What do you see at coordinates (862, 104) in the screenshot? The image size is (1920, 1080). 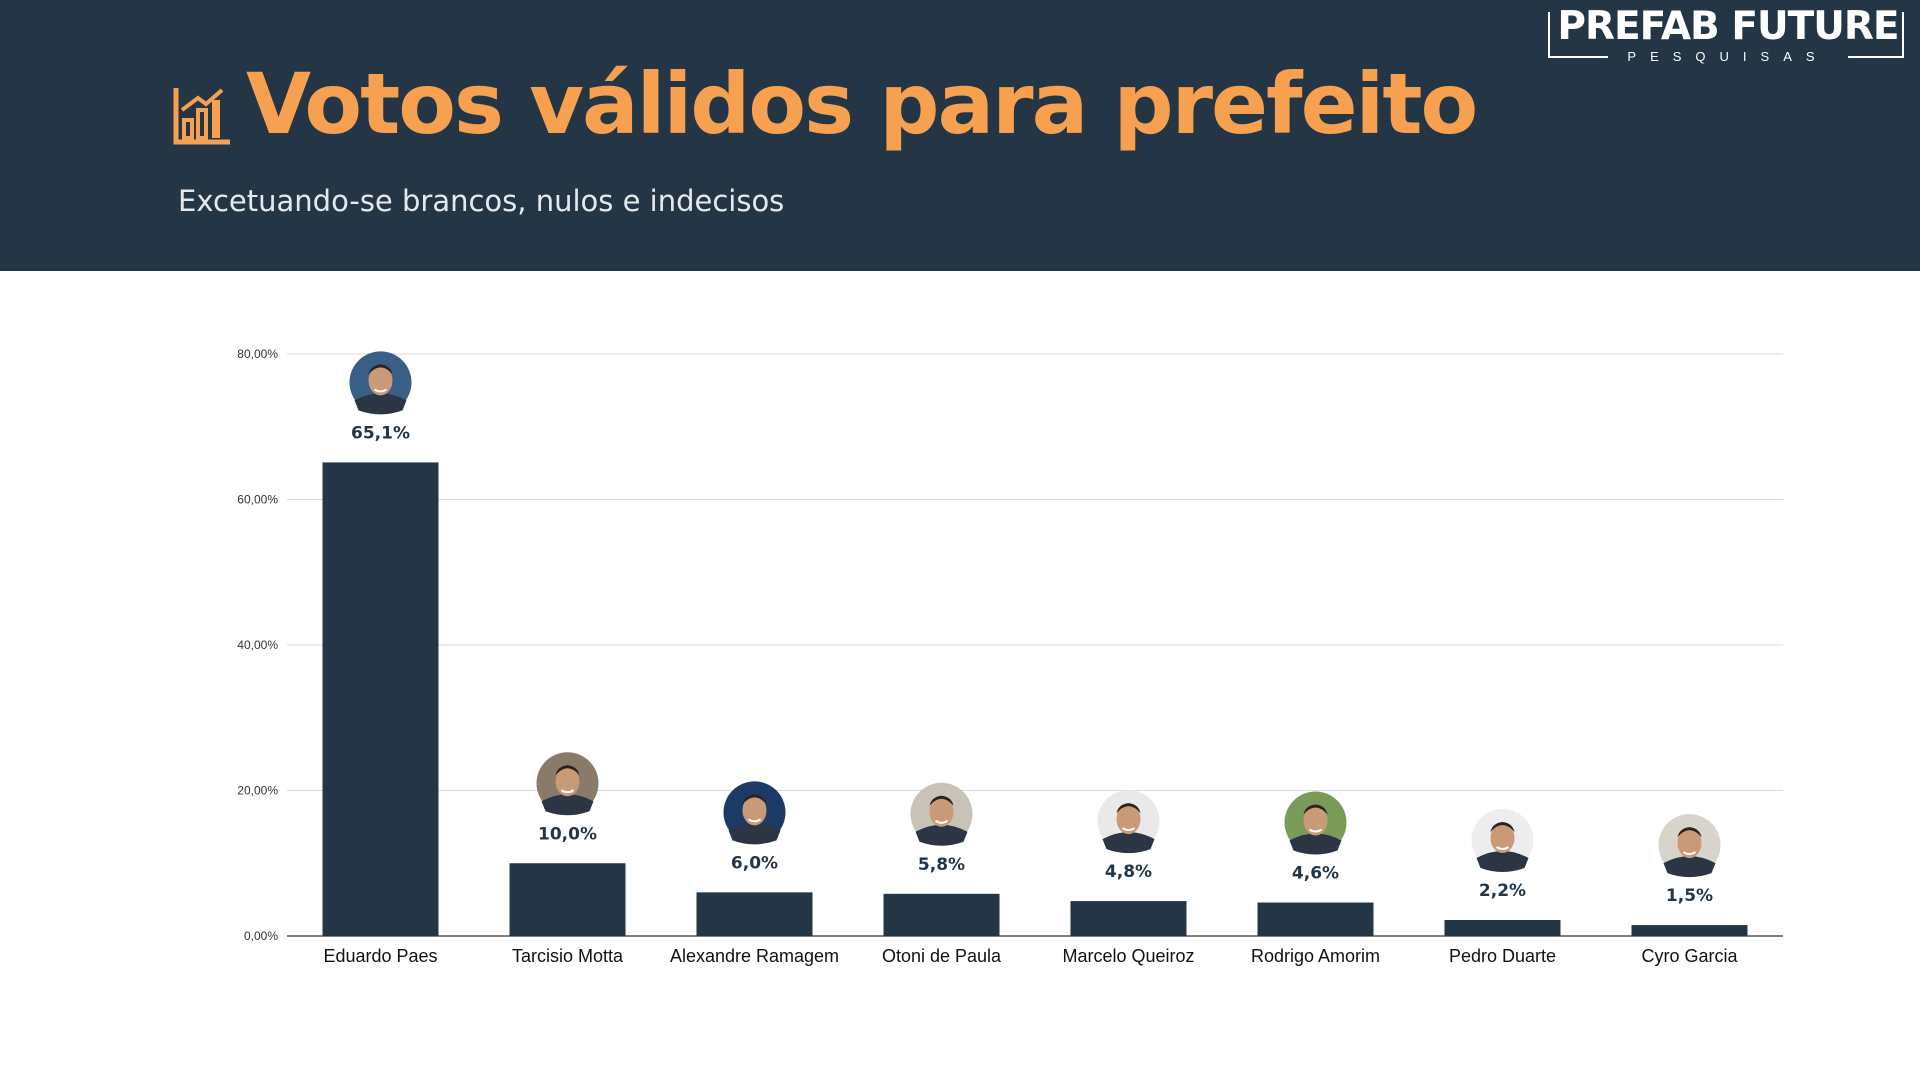 I see `page-title: Votos válidos para prefeito` at bounding box center [862, 104].